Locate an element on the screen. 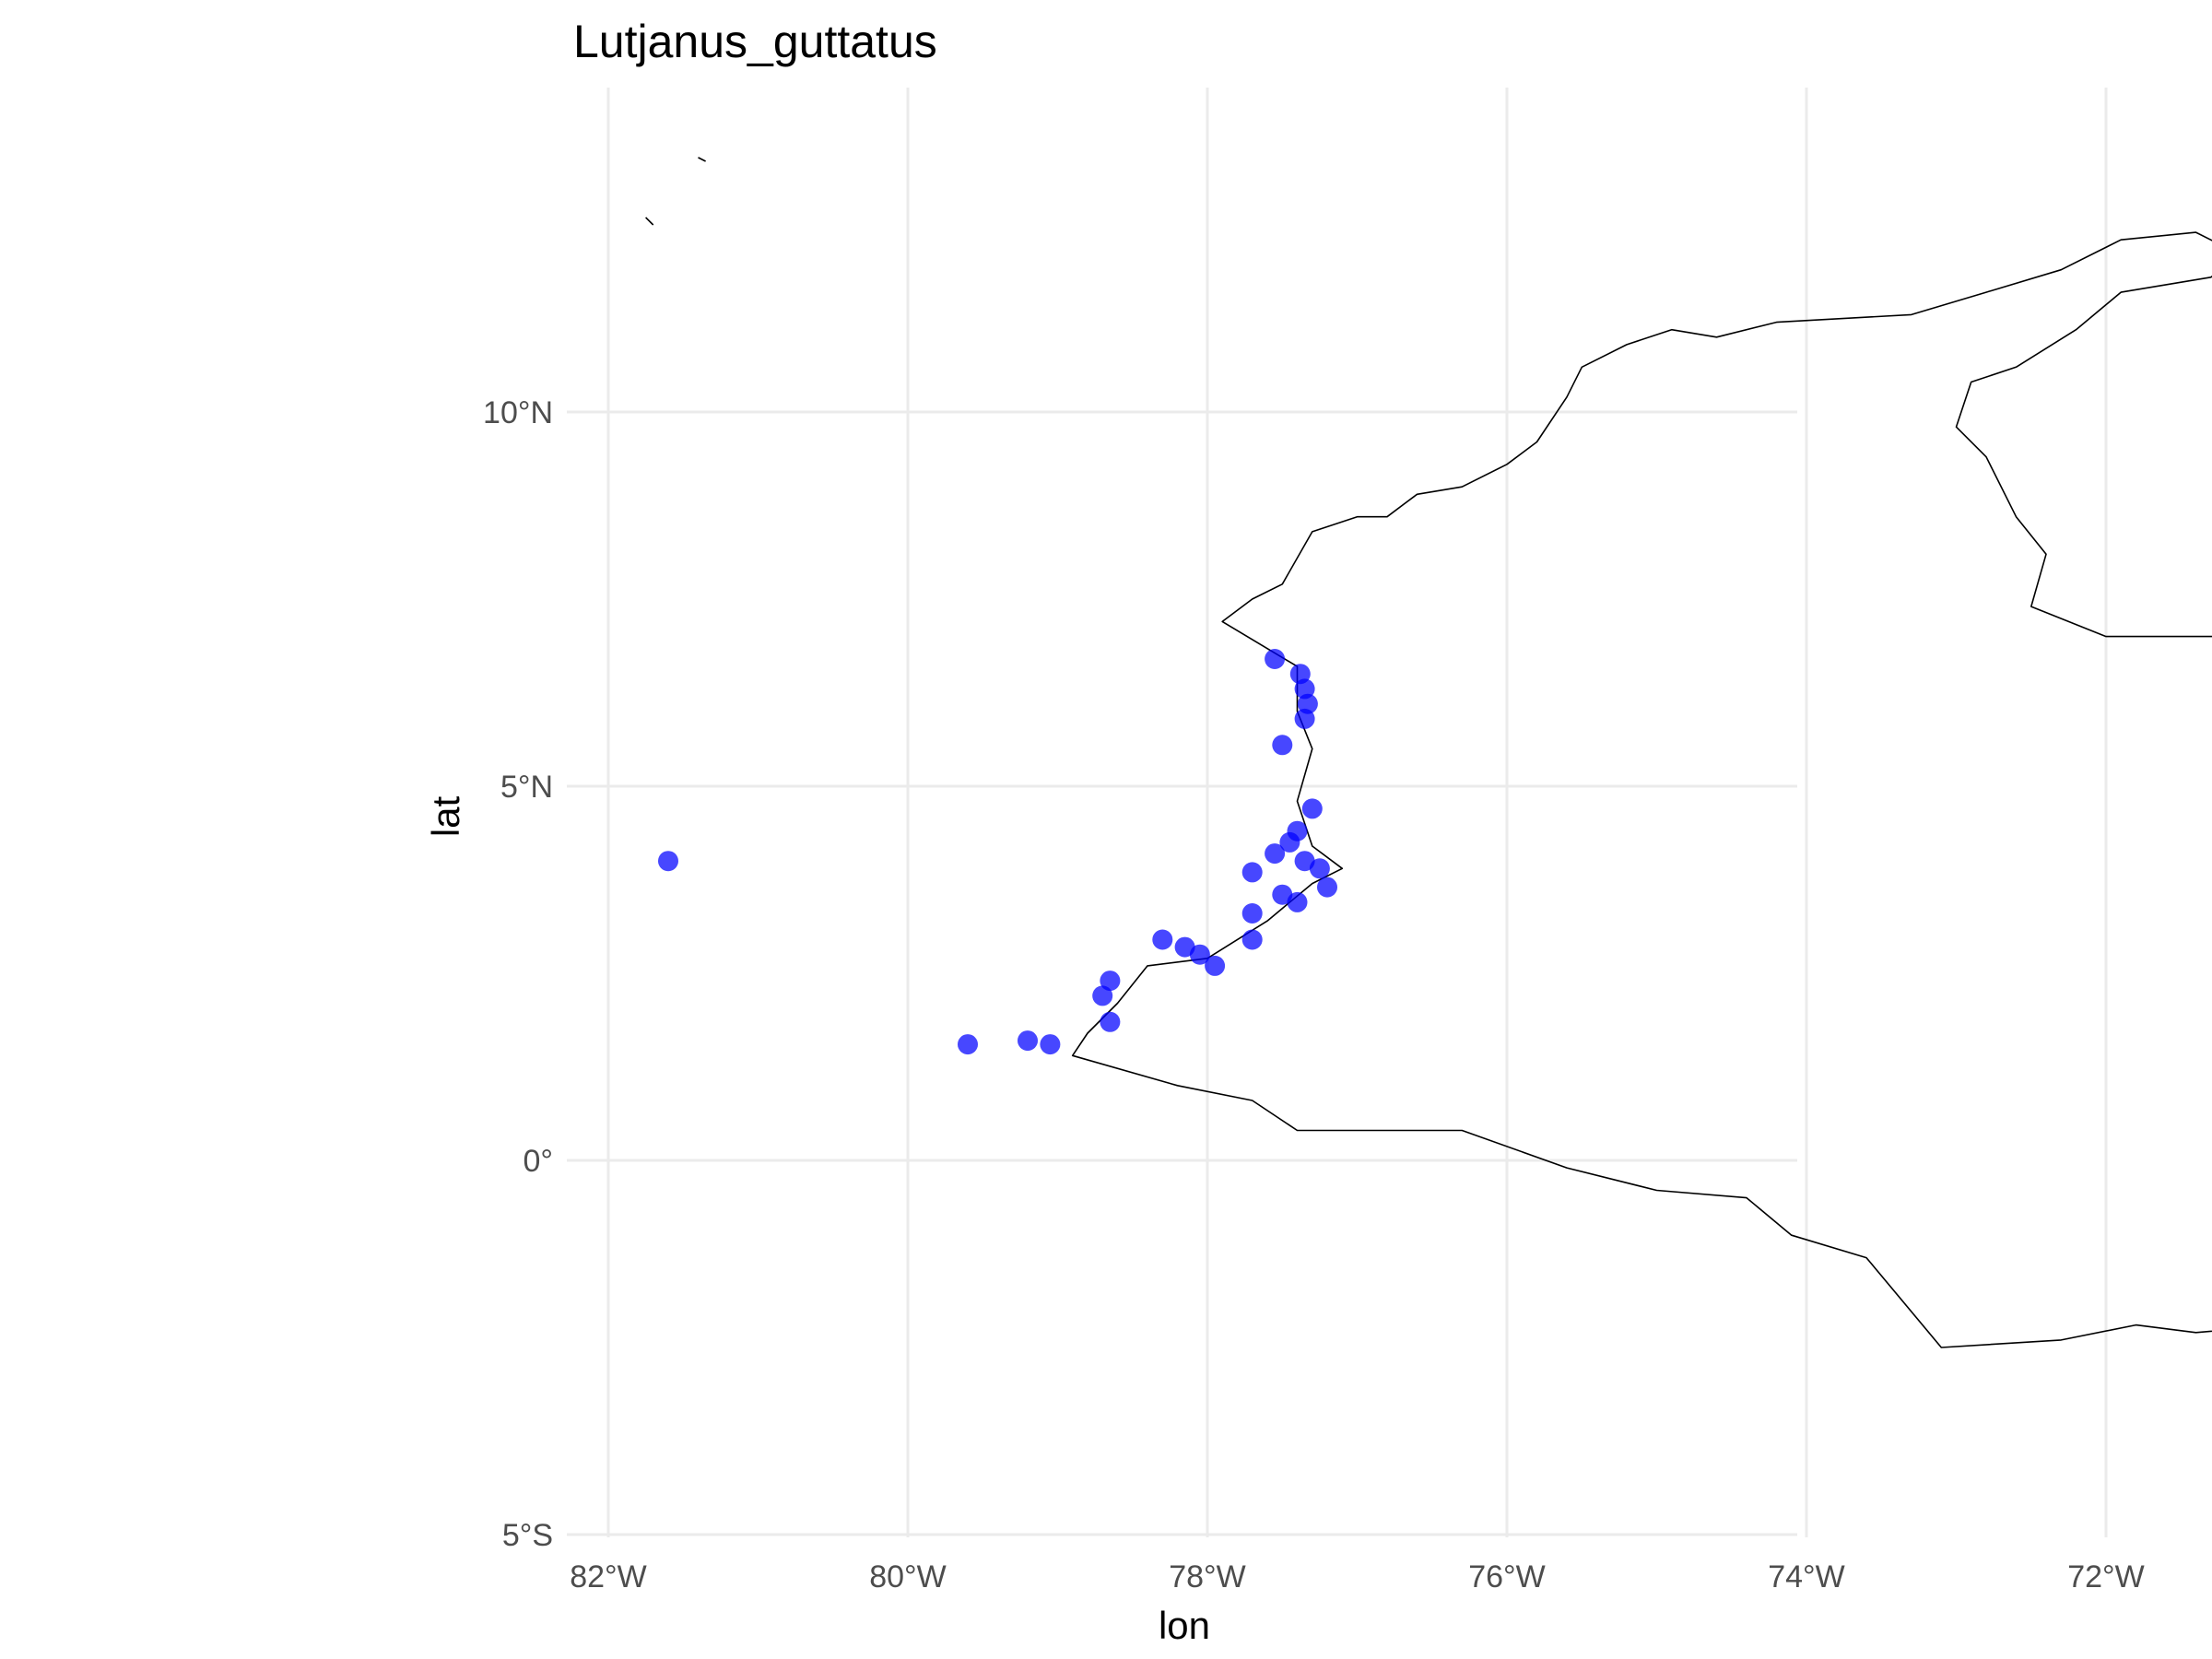 This screenshot has height=1659, width=2212. y-tick-label: 5°S is located at coordinates (527, 1535).